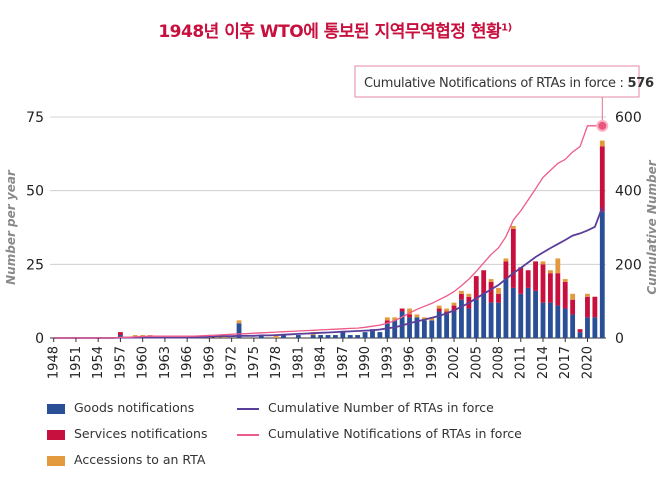 This screenshot has height=477, width=670. What do you see at coordinates (76, 362) in the screenshot?
I see `x-tick-label: 1951` at bounding box center [76, 362].